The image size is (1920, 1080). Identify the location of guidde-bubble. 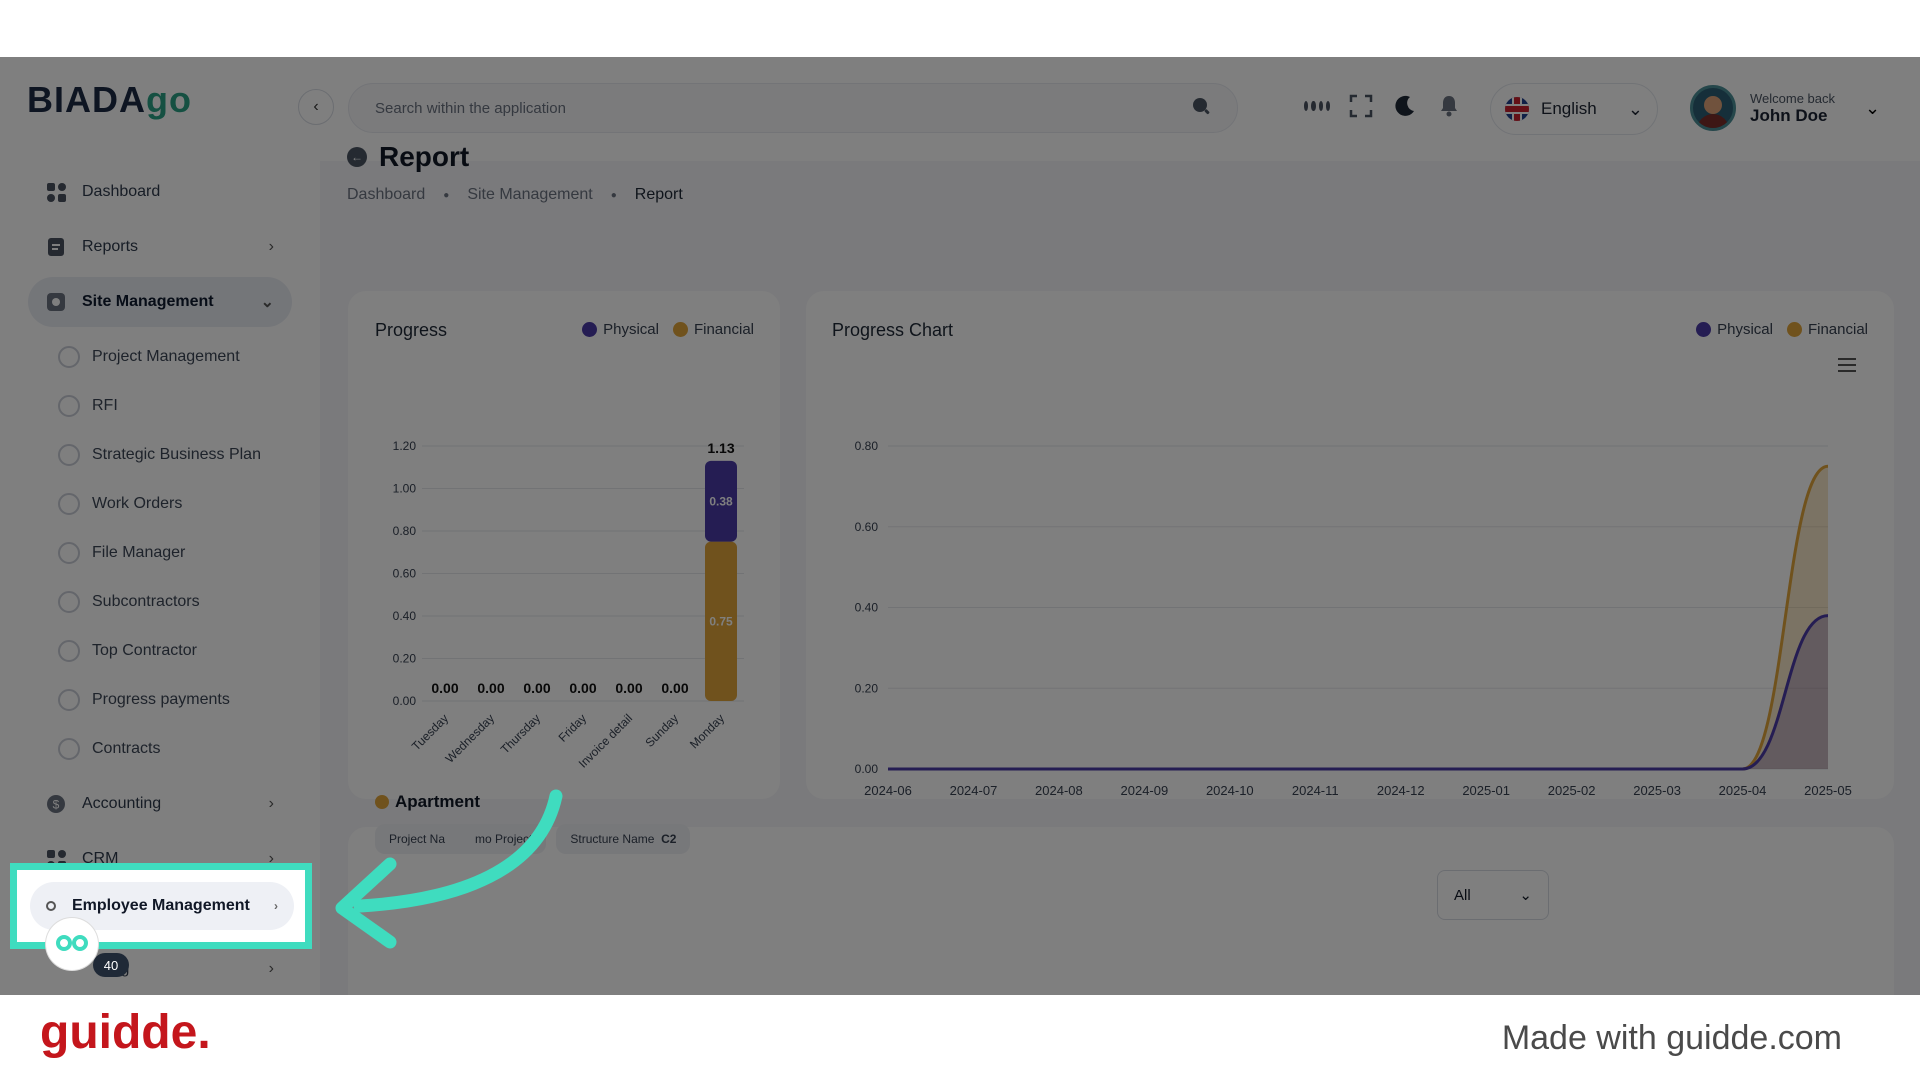
(72, 944).